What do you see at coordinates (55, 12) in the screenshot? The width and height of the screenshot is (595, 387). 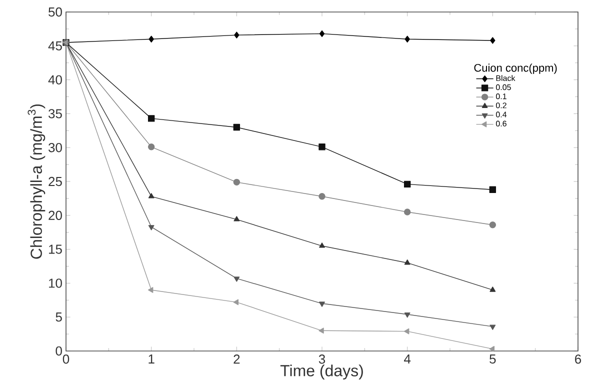 I see `y-tick-label: 50` at bounding box center [55, 12].